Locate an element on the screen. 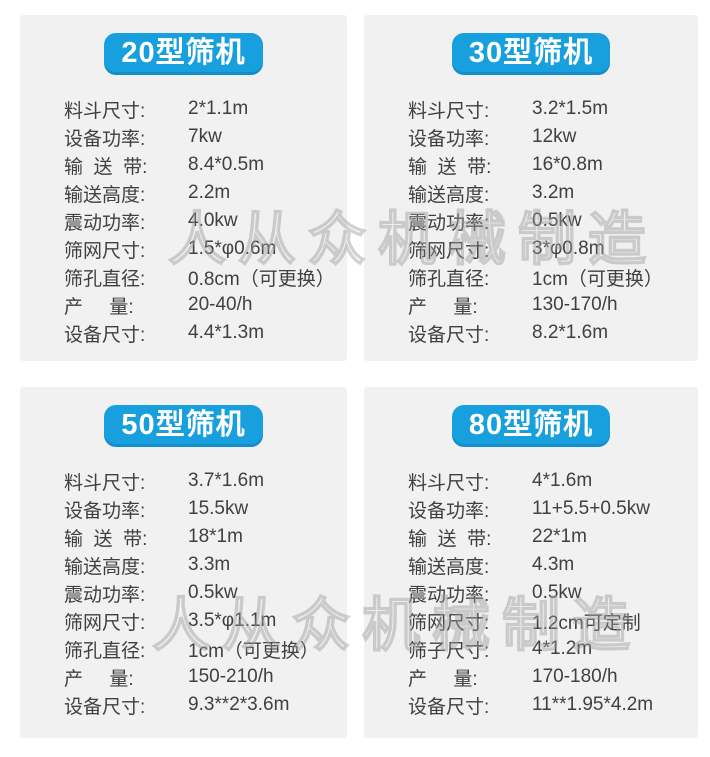 This screenshot has height=757, width=710. spec-value: 4.0kw is located at coordinates (213, 220).